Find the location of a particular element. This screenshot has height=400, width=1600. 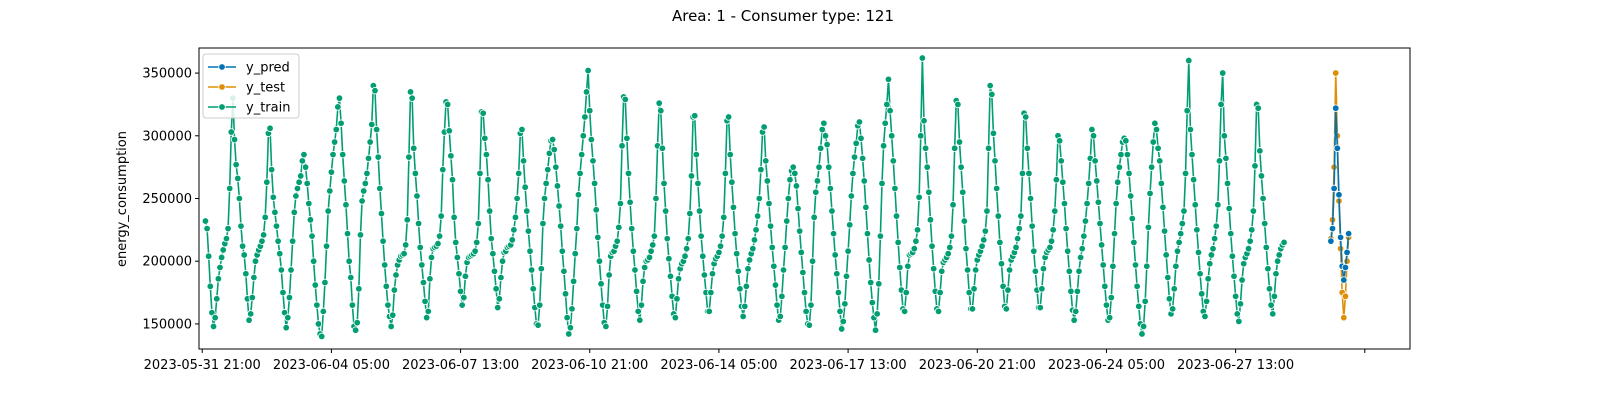

legend-label: y_pred is located at coordinates (268, 68).